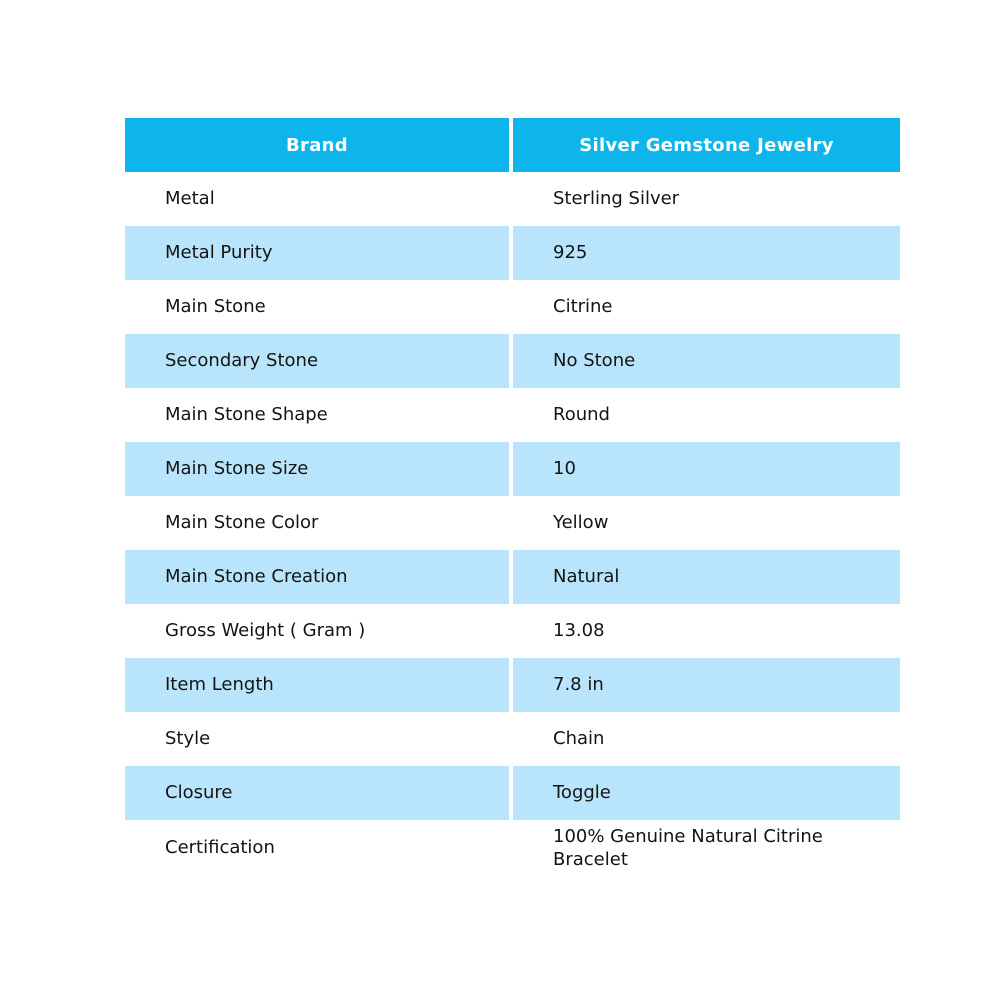 This screenshot has height=986, width=1000. Describe the element at coordinates (688, 848) in the screenshot. I see `spec-value: 100% Genuine Natural Citrine Bracelet` at that location.